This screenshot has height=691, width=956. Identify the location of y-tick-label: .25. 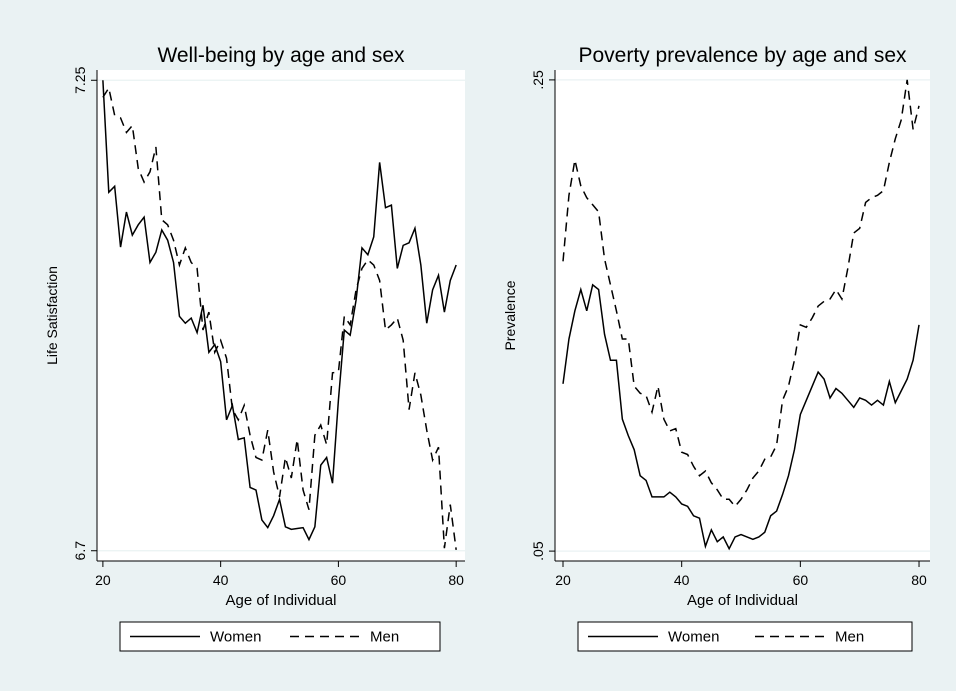
(538, 80).